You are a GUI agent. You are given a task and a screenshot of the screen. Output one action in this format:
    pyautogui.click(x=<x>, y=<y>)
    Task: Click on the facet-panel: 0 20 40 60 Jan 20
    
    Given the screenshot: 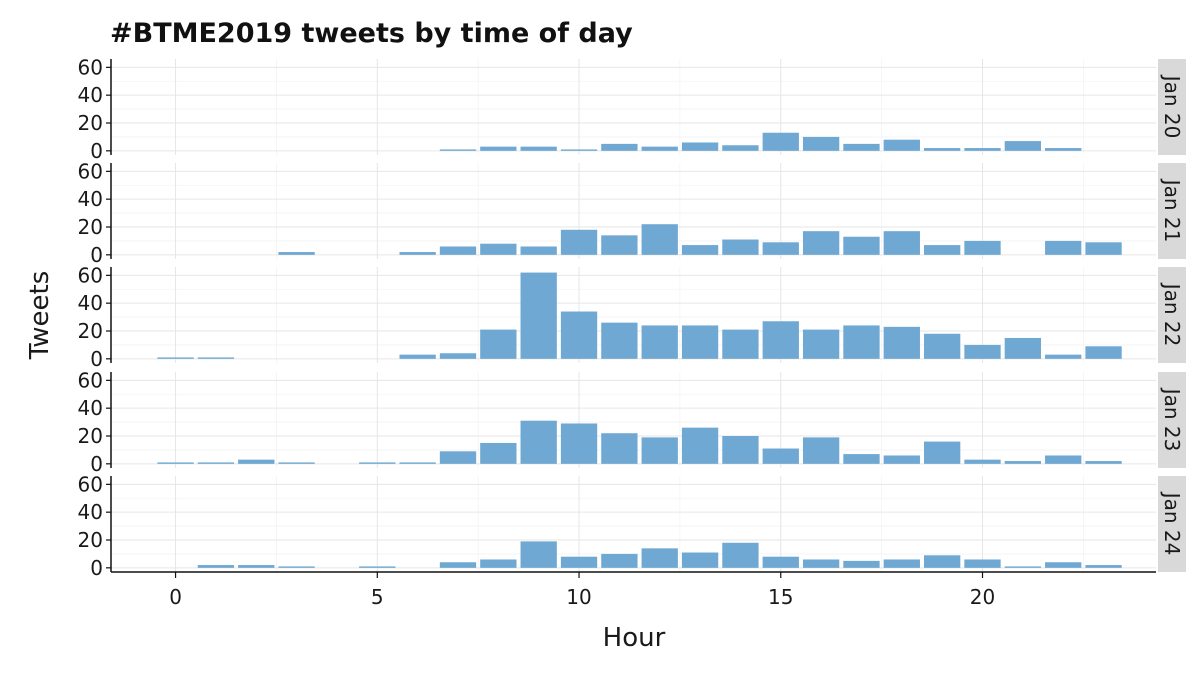 What is the action you would take?
    pyautogui.click(x=632, y=109)
    